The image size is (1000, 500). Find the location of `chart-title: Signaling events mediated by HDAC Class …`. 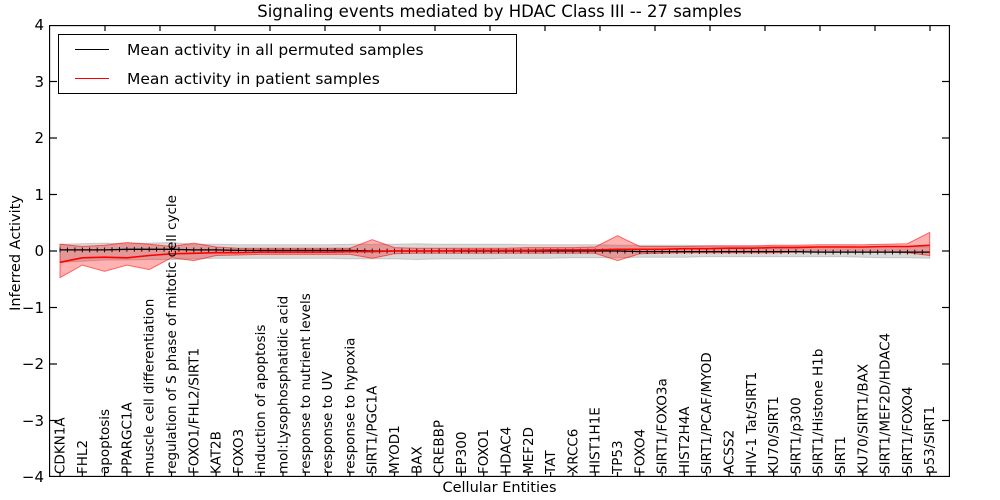

chart-title: Signaling events mediated by HDAC Class … is located at coordinates (499, 11).